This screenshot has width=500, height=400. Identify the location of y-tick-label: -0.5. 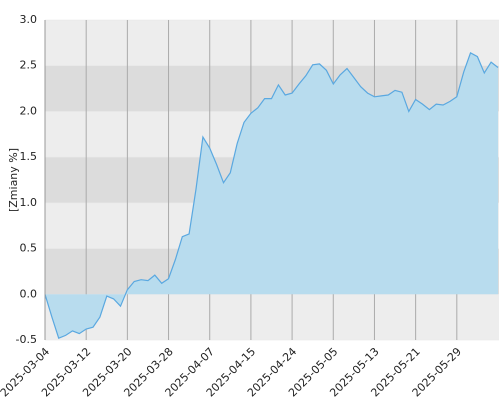
(26, 339).